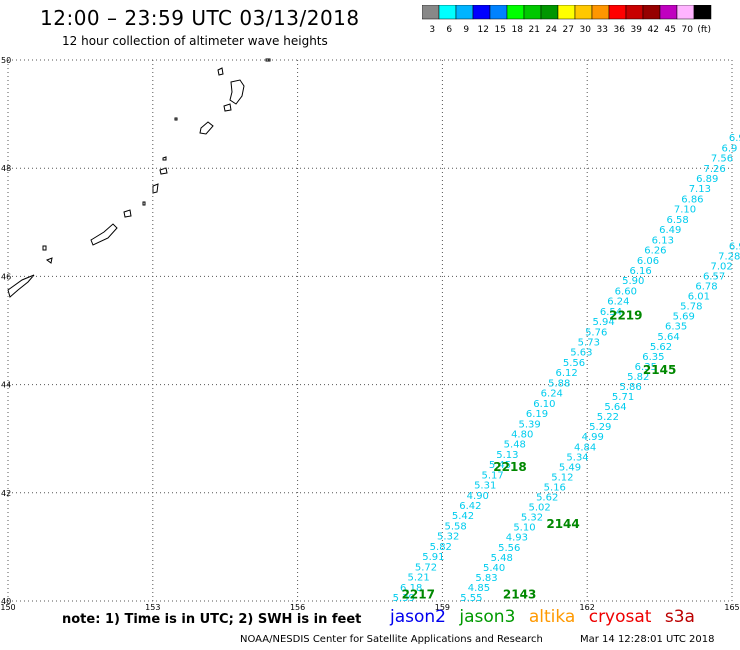 The width and height of the screenshot is (740, 650). Describe the element at coordinates (603, 322) in the screenshot. I see `wave-height-value: 5.94` at that location.